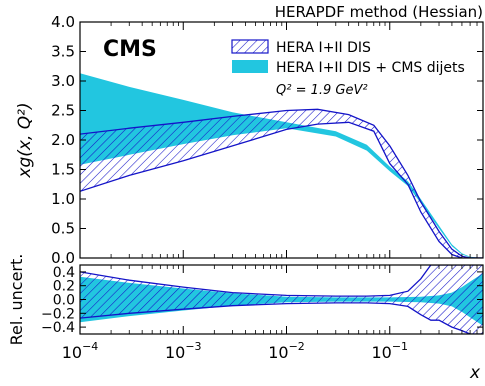 Image resolution: width=485 pixels, height=386 pixels. What do you see at coordinates (323, 48) in the screenshot?
I see `legend-label-hera: HERA I+II DIS` at bounding box center [323, 48].